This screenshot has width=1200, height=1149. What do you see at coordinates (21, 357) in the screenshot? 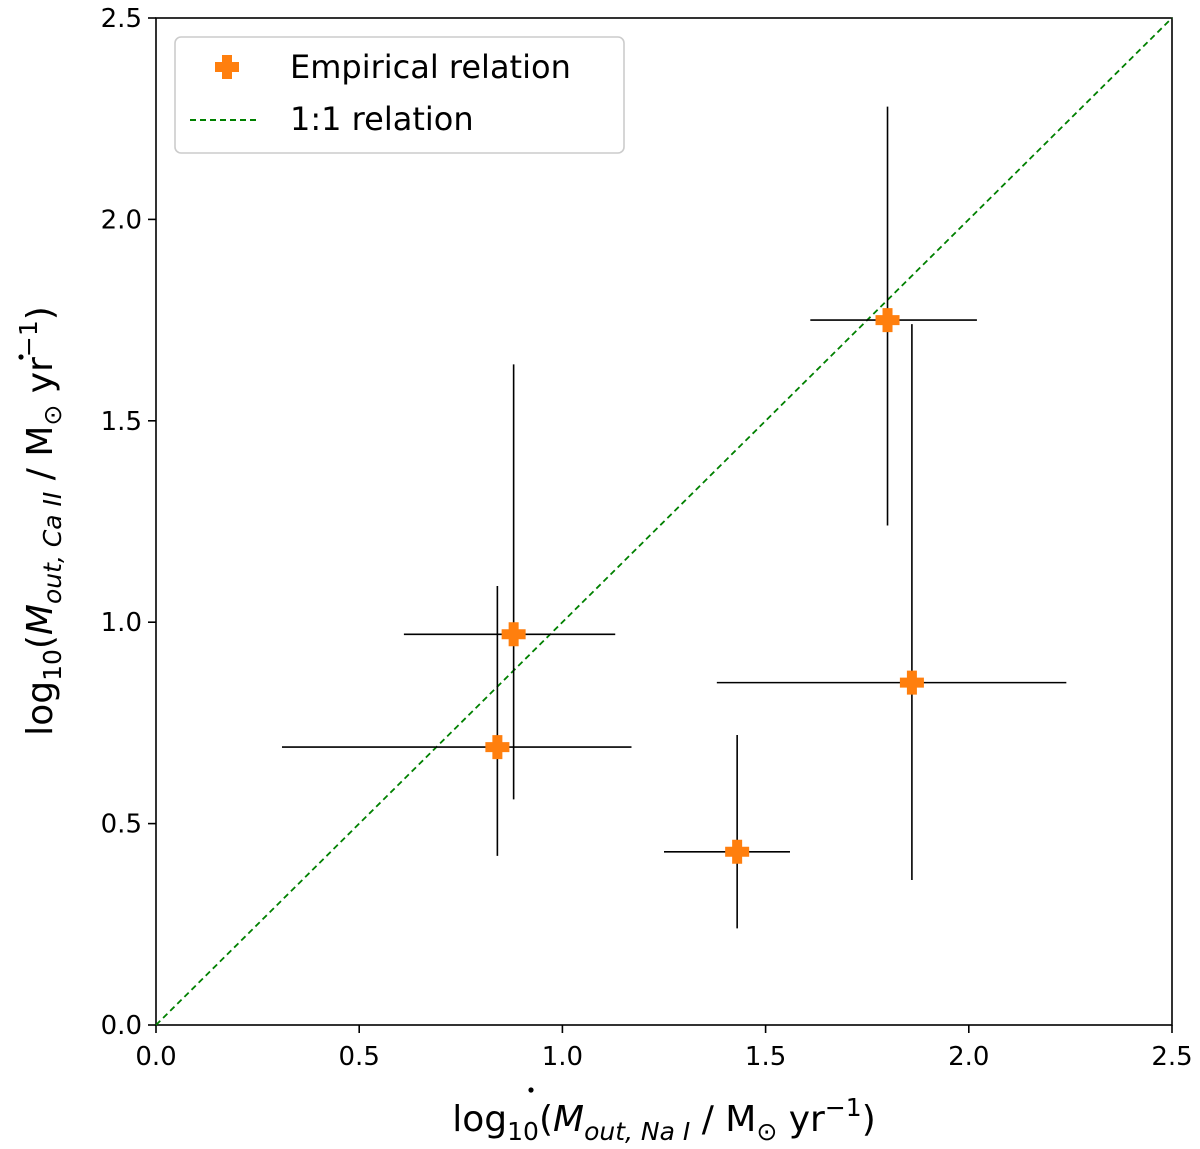
I see `y-label-mdot-dot` at bounding box center [21, 357].